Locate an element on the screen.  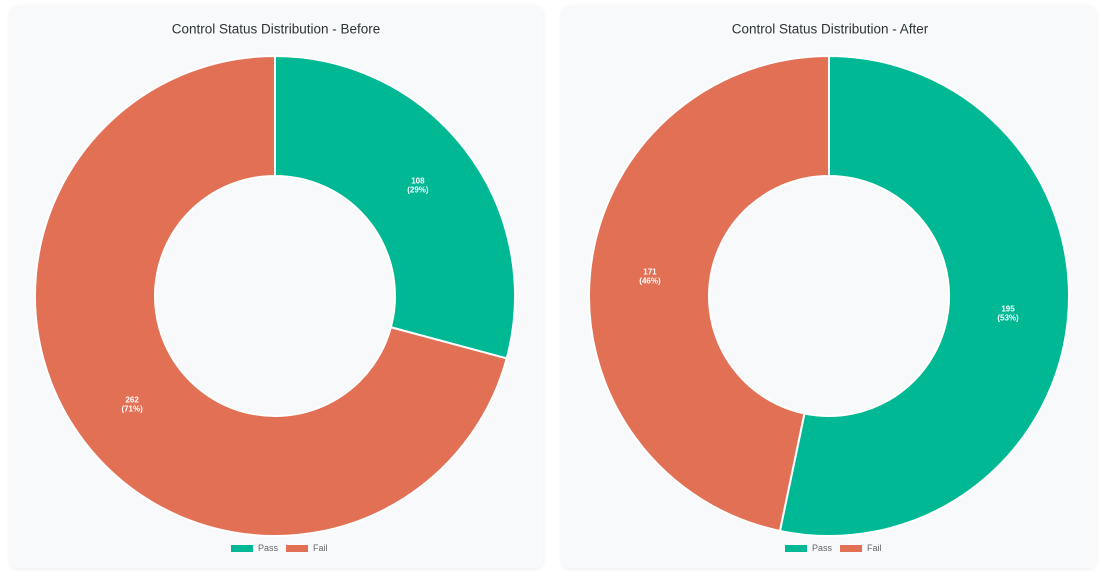
chart-title: Control Status Distribution - Before is located at coordinates (276, 29).